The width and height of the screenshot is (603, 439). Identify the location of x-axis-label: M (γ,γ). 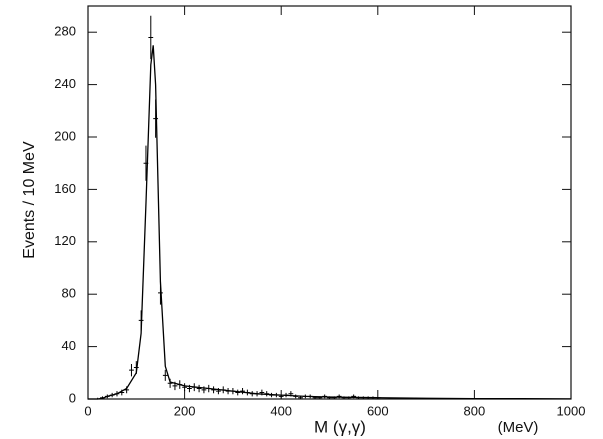
(340, 426).